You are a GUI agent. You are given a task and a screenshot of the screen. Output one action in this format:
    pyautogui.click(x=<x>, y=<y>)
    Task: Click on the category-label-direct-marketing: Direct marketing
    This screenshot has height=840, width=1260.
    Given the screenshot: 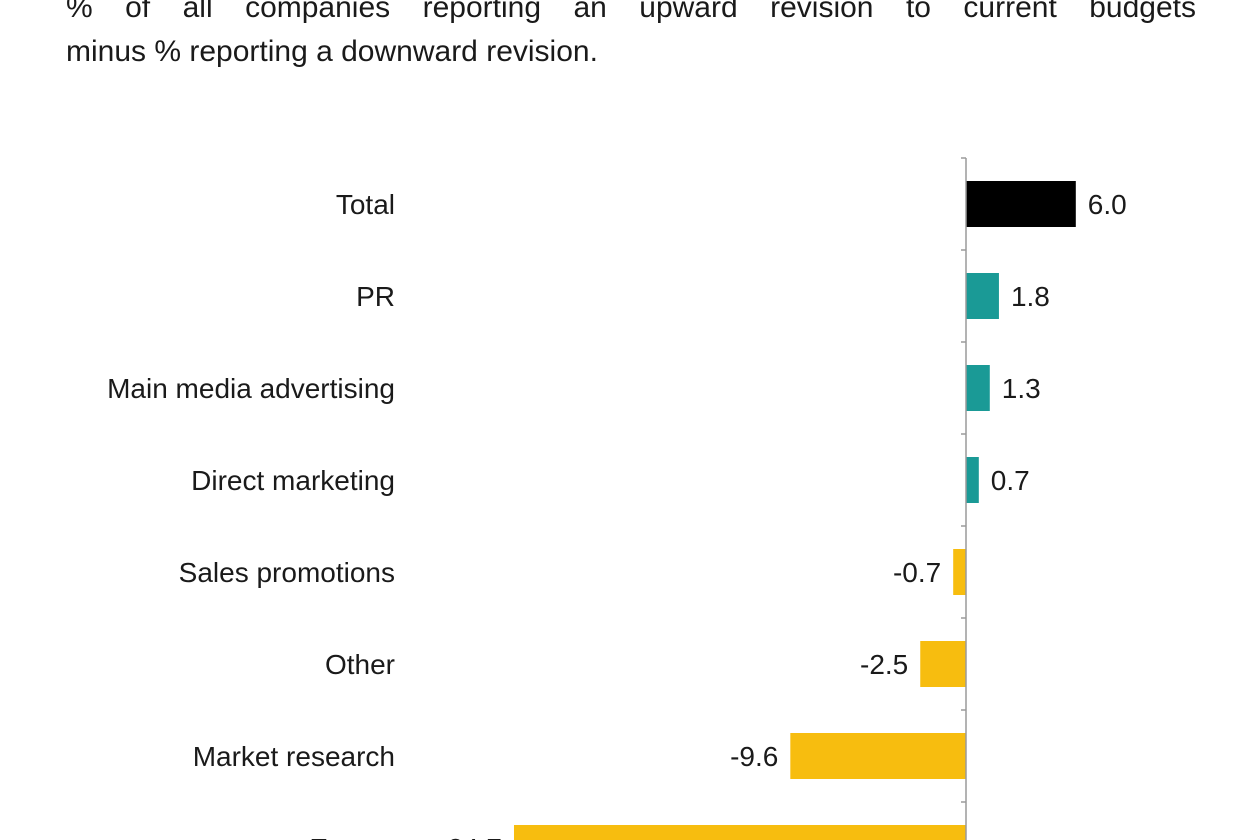 What is the action you would take?
    pyautogui.click(x=293, y=480)
    